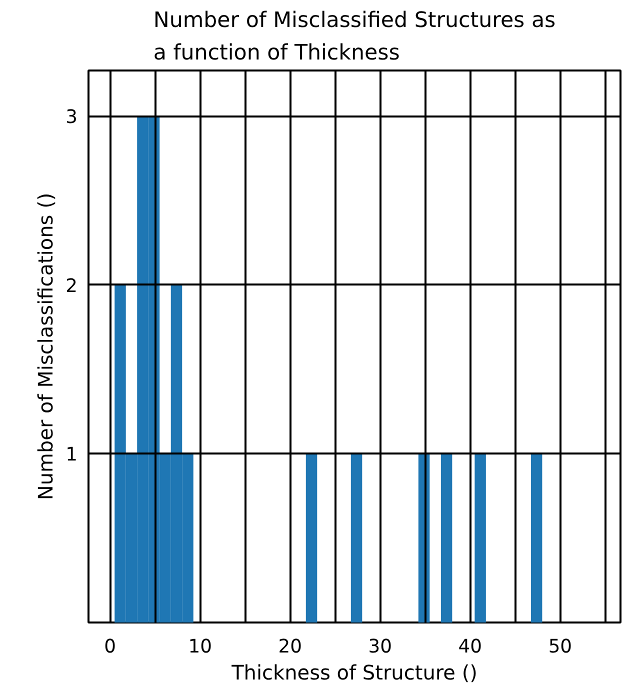 Image resolution: width=626 pixels, height=700 pixels. Describe the element at coordinates (380, 647) in the screenshot. I see `x-tick-label: 30` at that location.